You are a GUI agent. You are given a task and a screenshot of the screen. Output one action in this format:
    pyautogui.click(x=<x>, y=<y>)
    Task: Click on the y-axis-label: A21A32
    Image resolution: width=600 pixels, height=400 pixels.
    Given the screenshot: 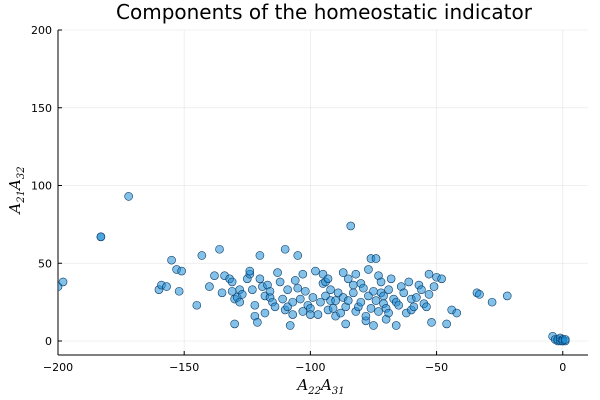 What is the action you would take?
    pyautogui.click(x=16, y=190)
    